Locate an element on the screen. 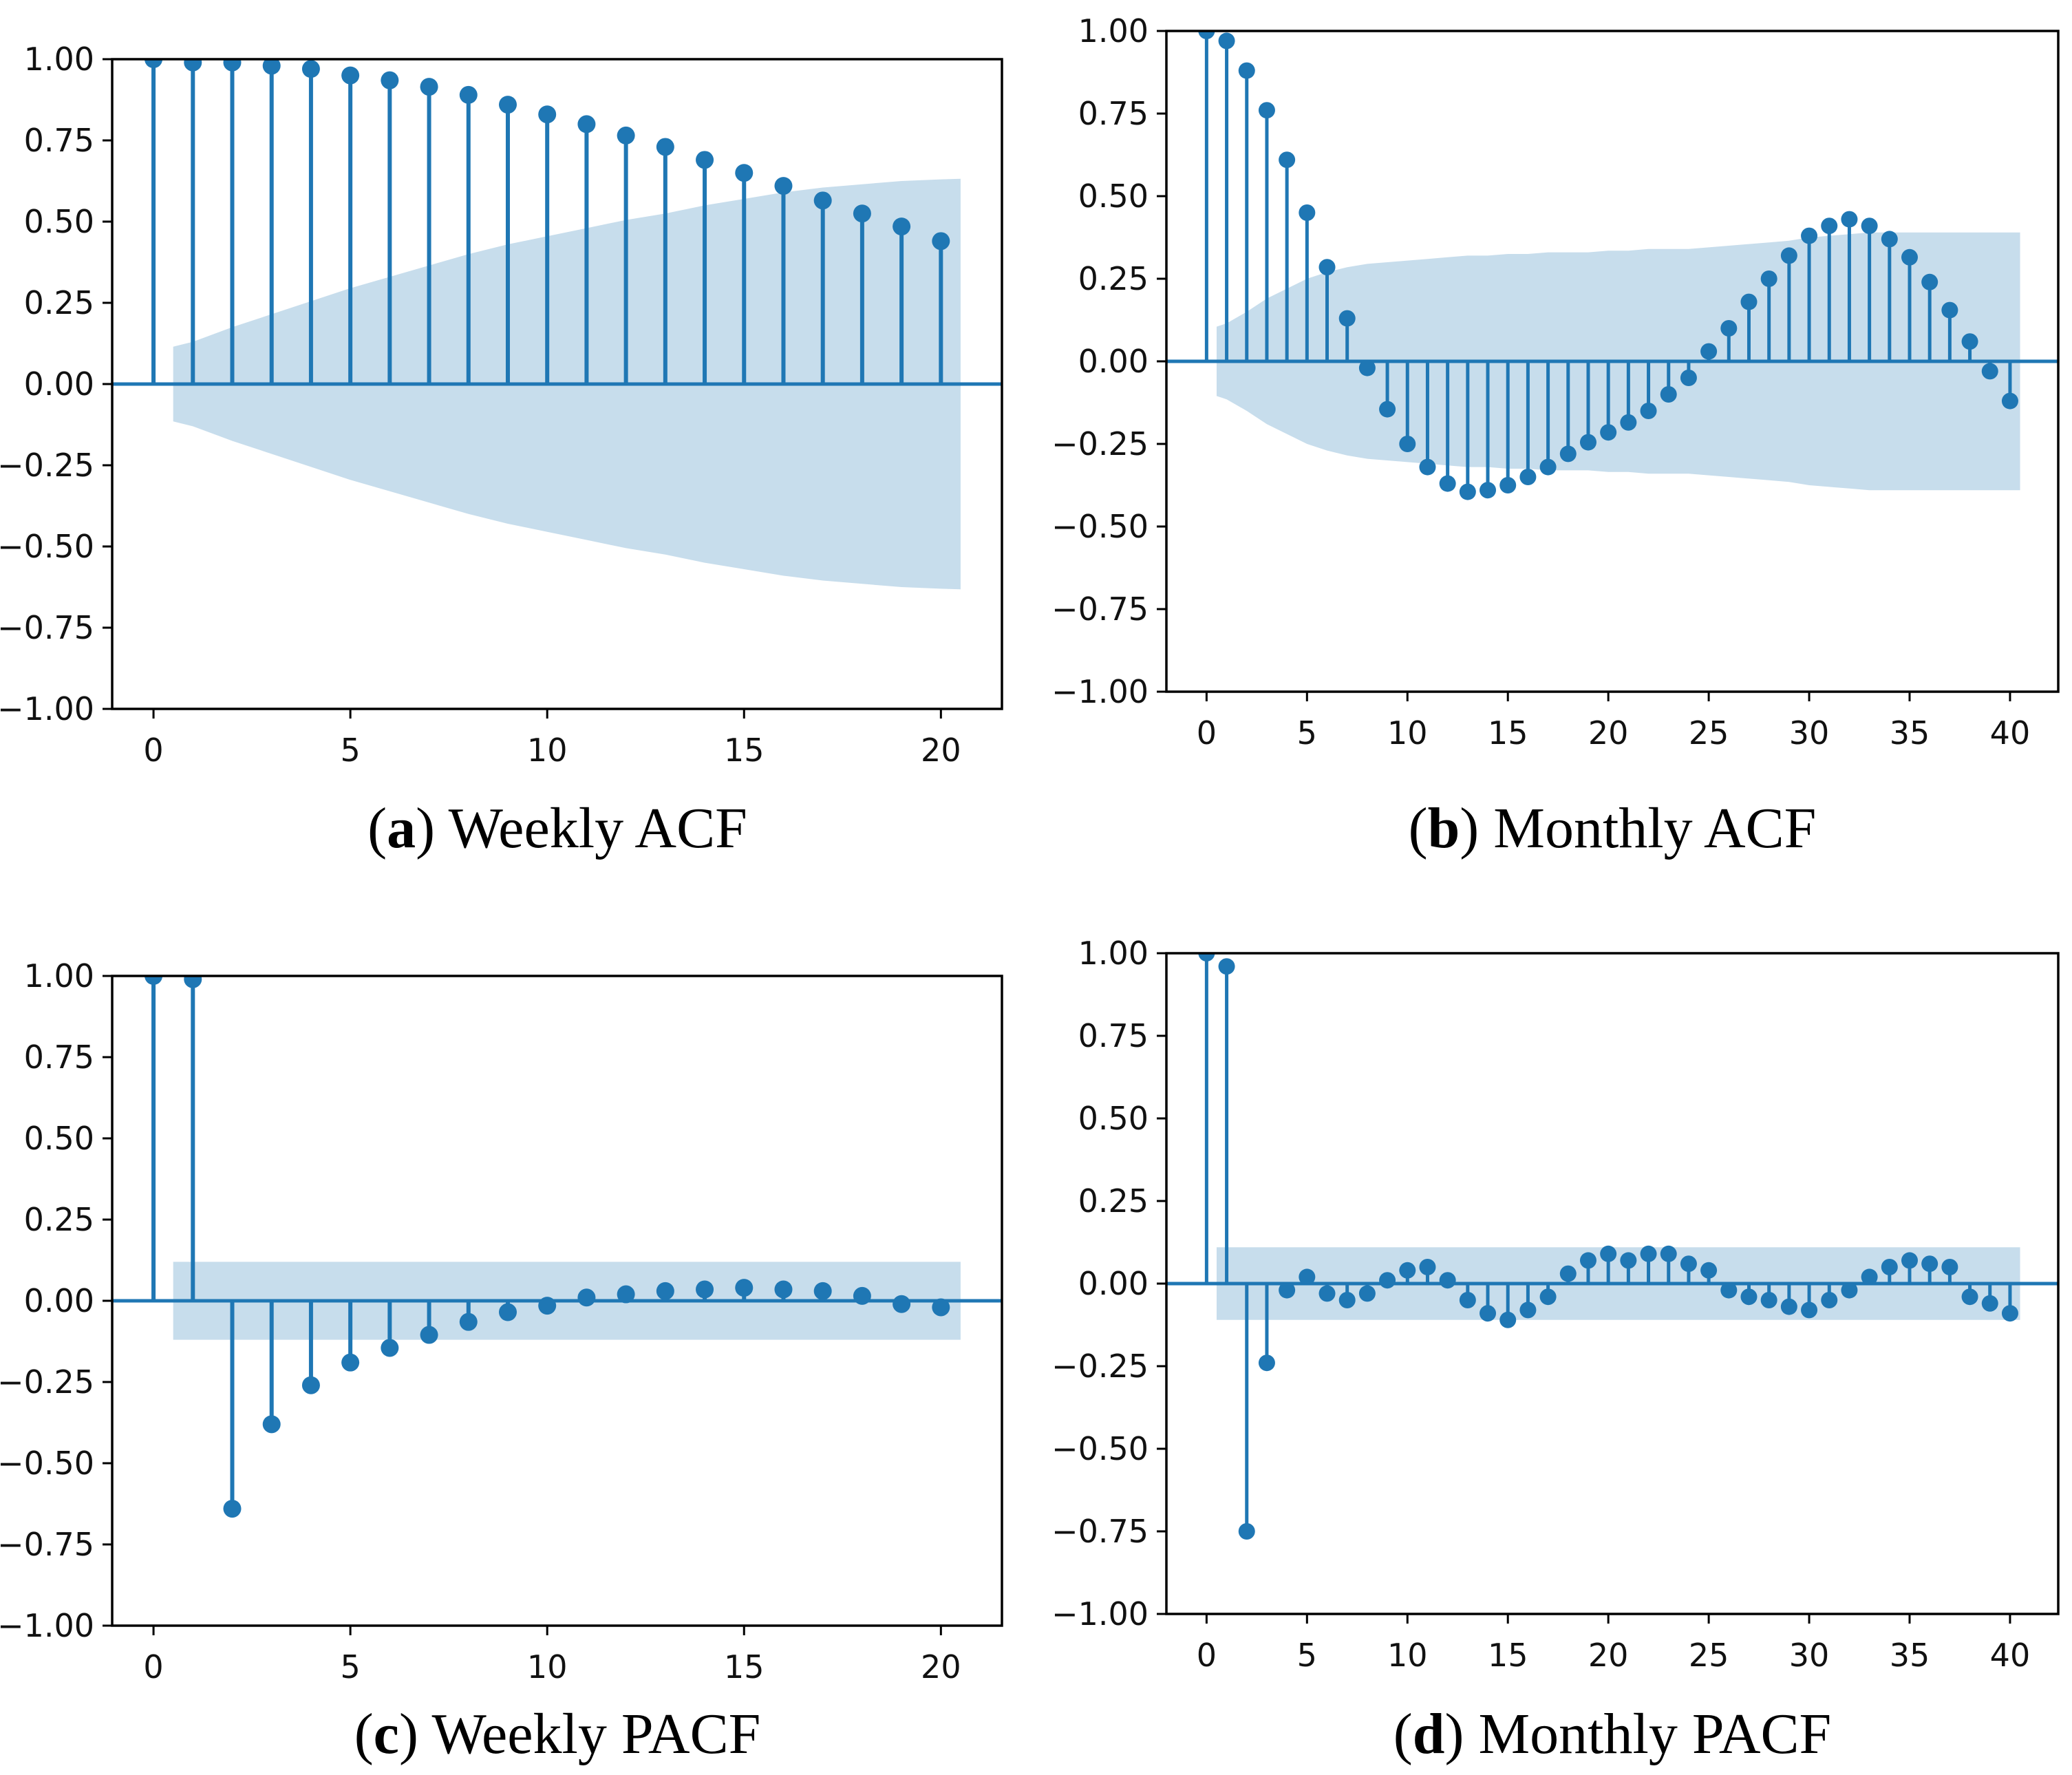  weekly-acf-data-area is located at coordinates (557, 324).